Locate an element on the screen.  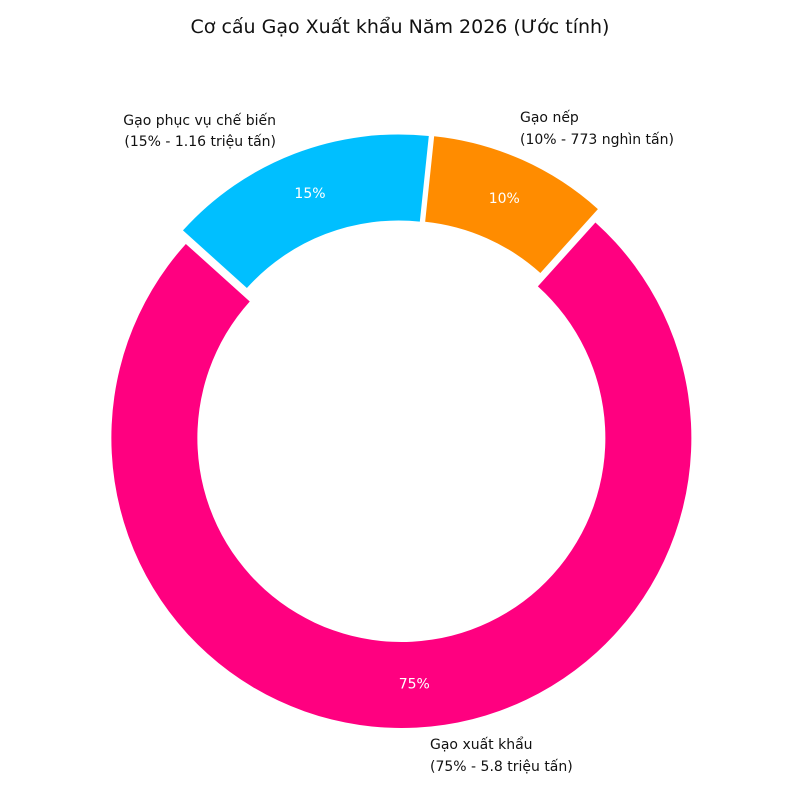
pct-label-export: 75% is located at coordinates (414, 685).